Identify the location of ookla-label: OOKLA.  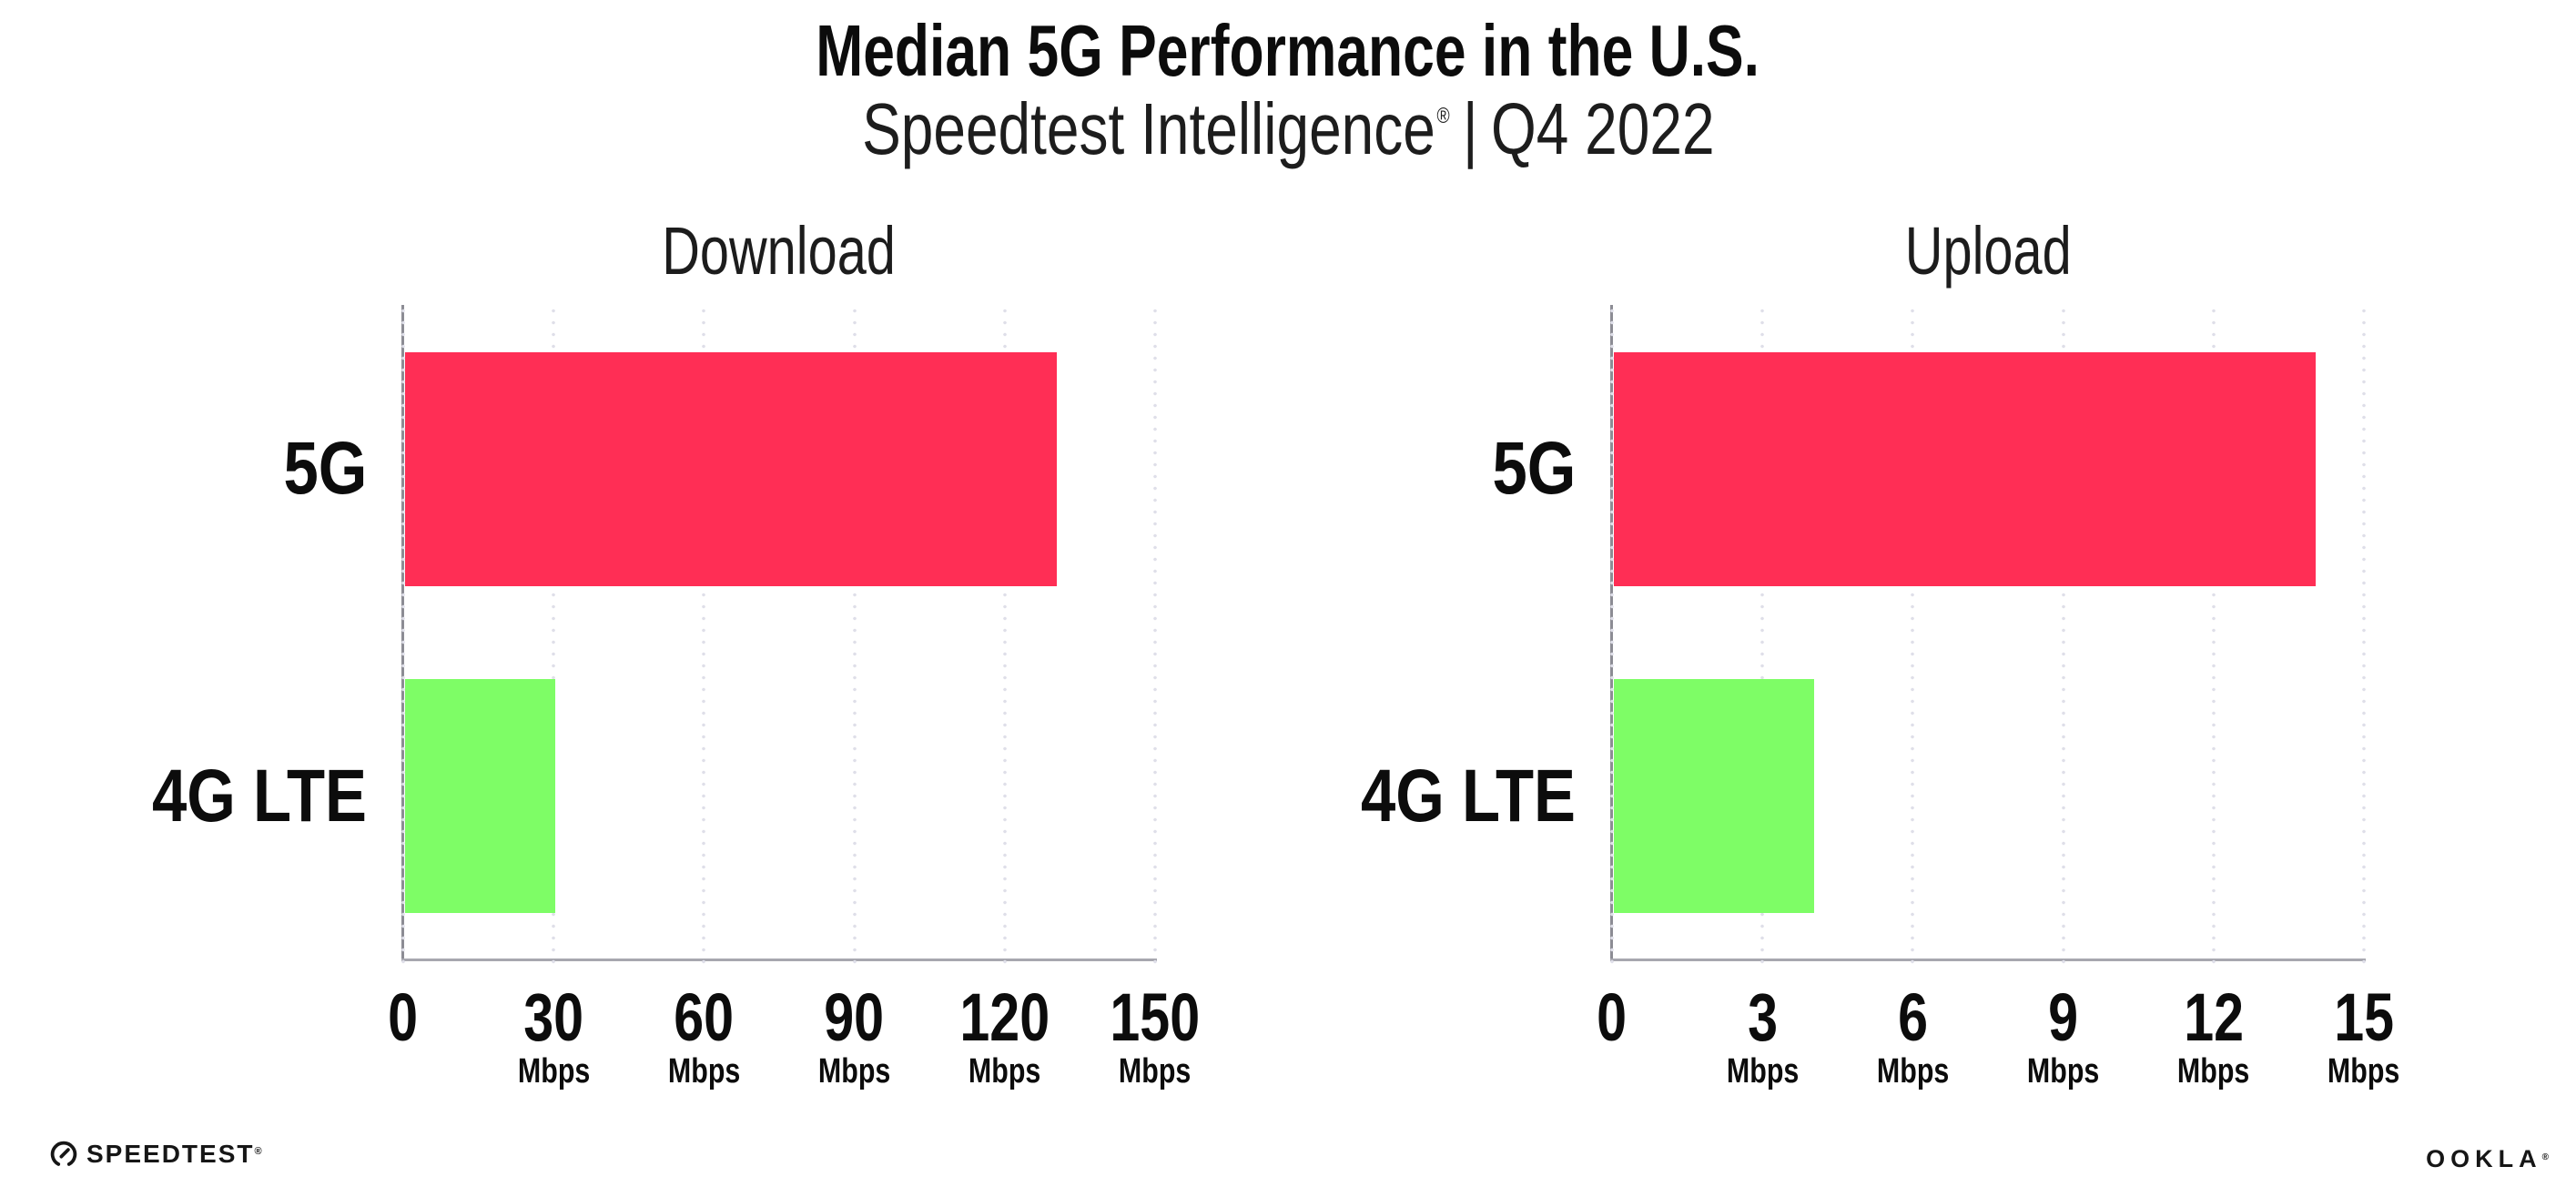
(2484, 1159).